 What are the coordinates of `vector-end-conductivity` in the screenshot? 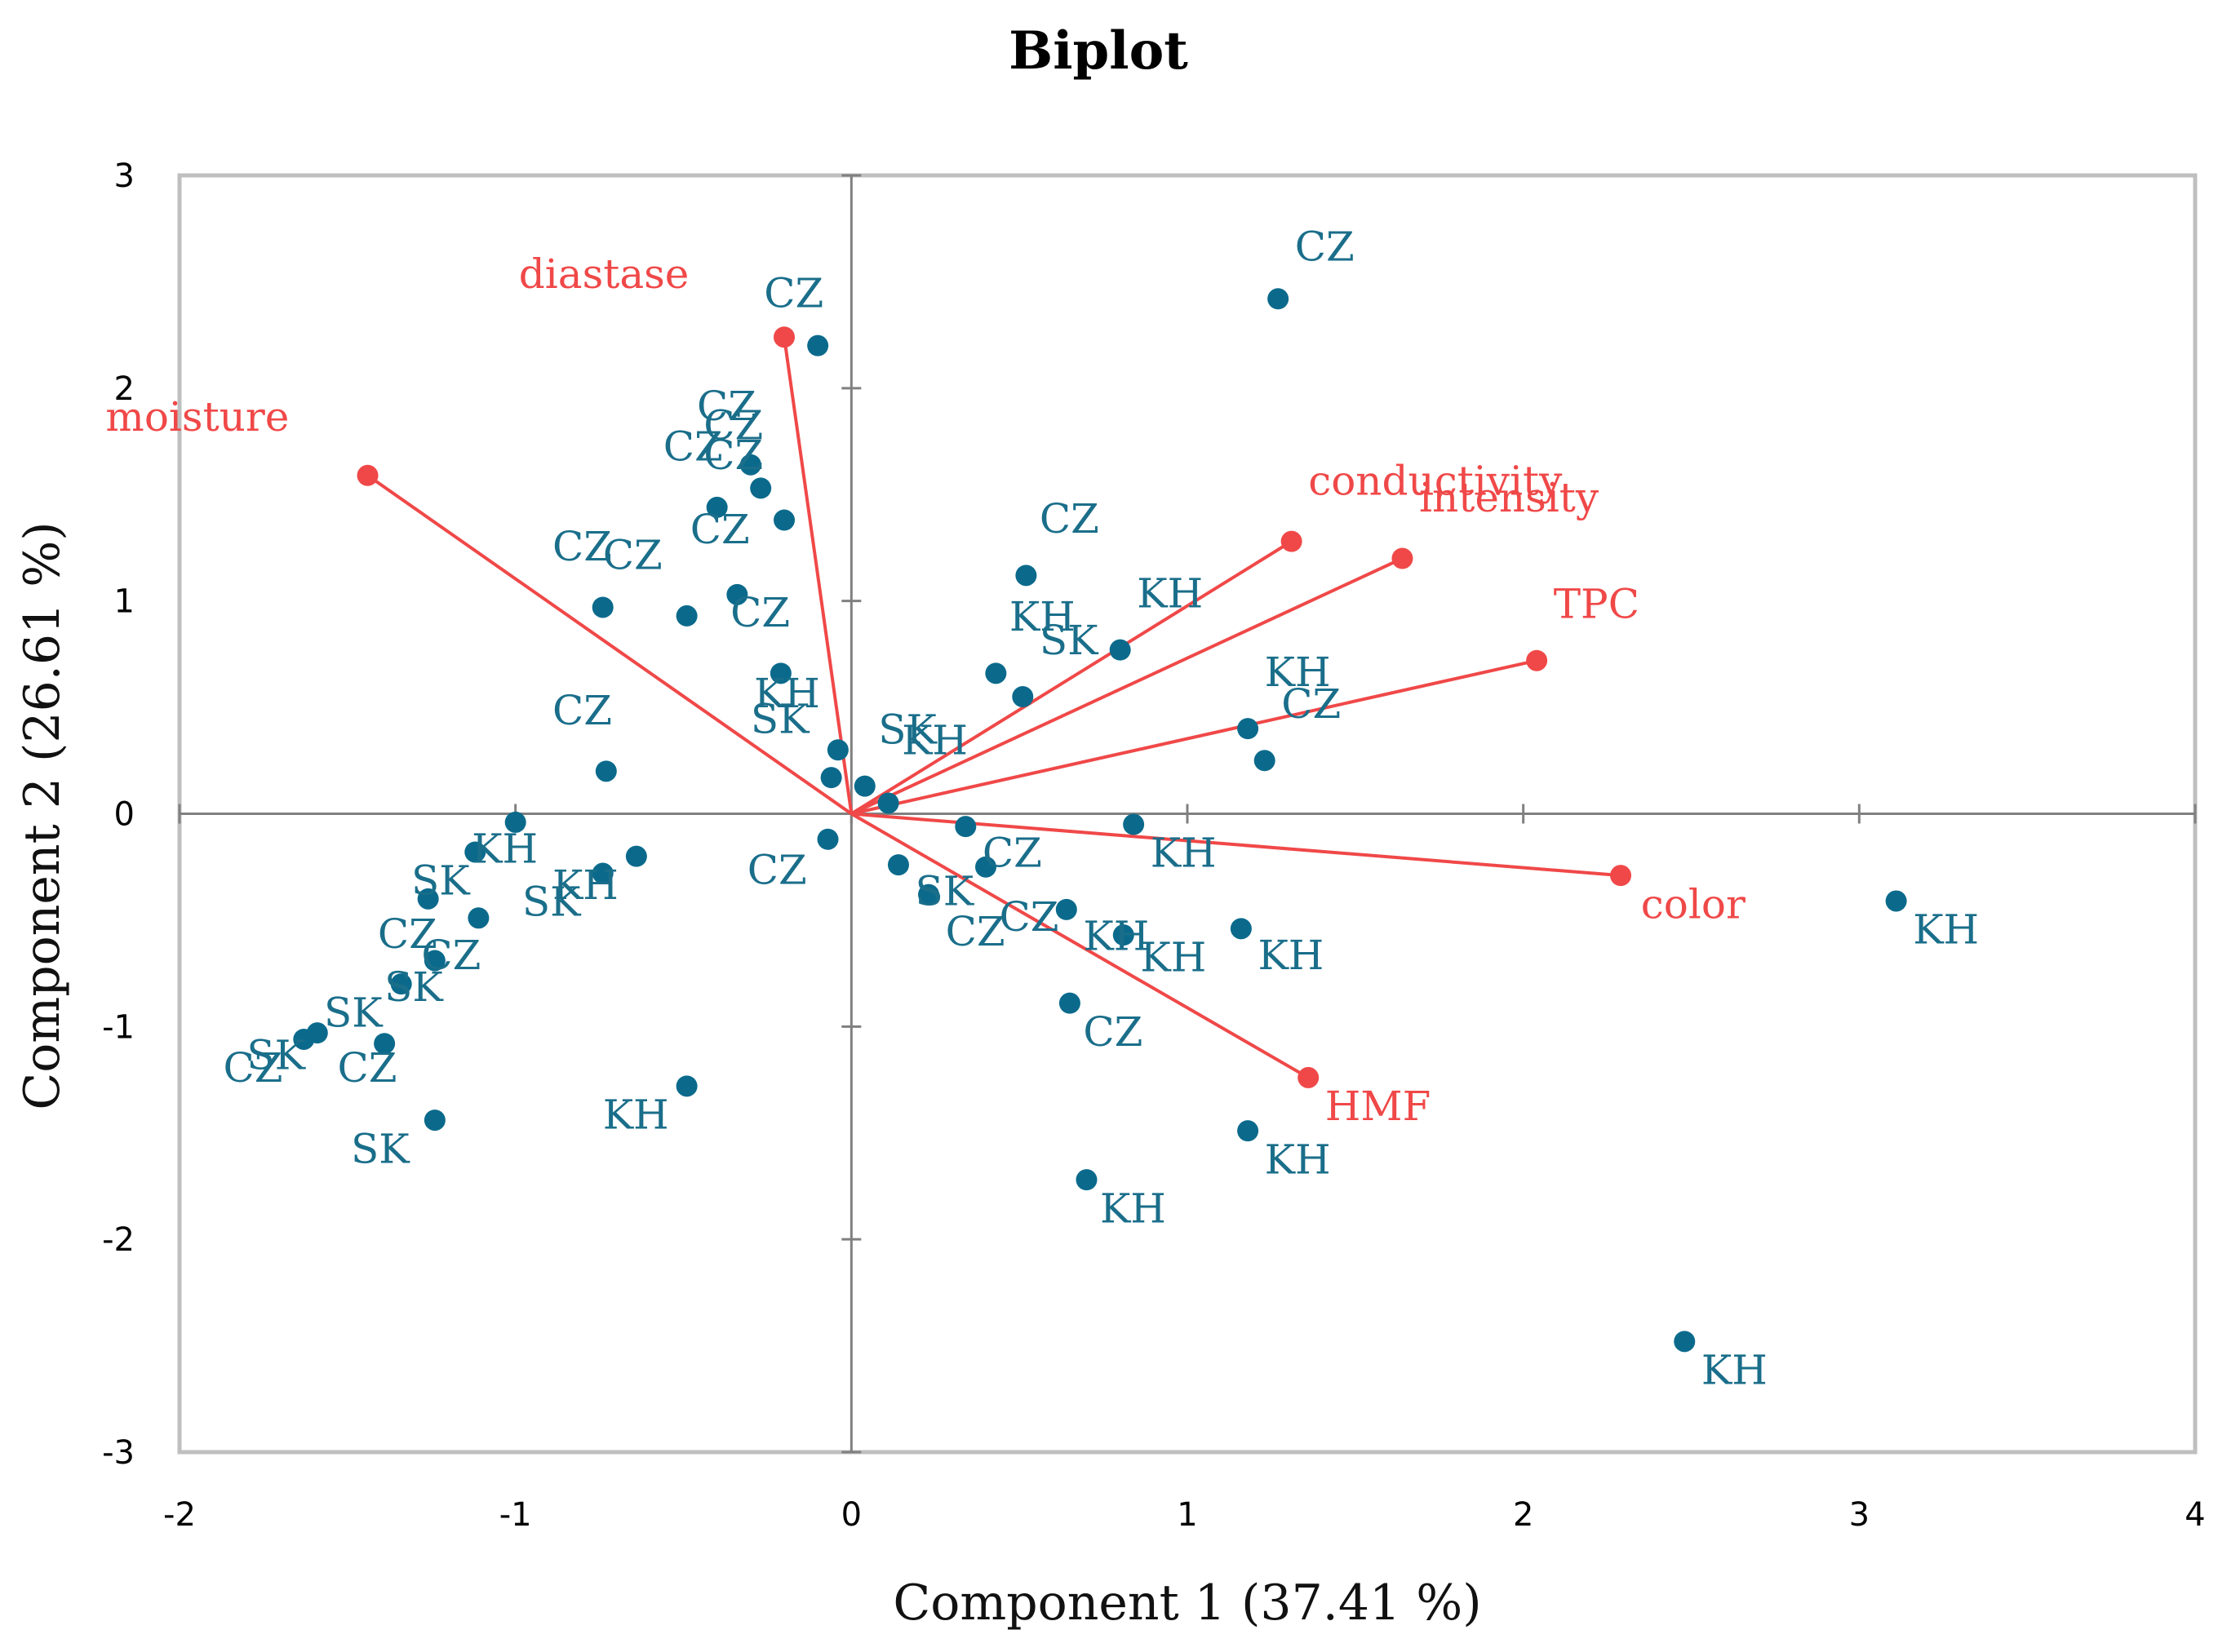 It's located at (1291, 541).